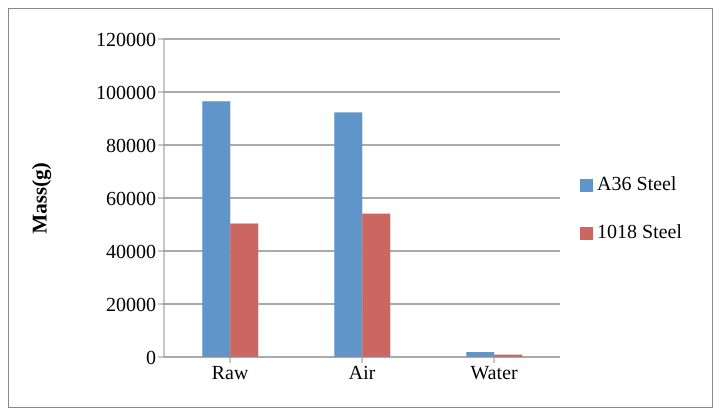 The image size is (722, 417). Describe the element at coordinates (131, 199) in the screenshot. I see `y-tick-label: 60000` at that location.